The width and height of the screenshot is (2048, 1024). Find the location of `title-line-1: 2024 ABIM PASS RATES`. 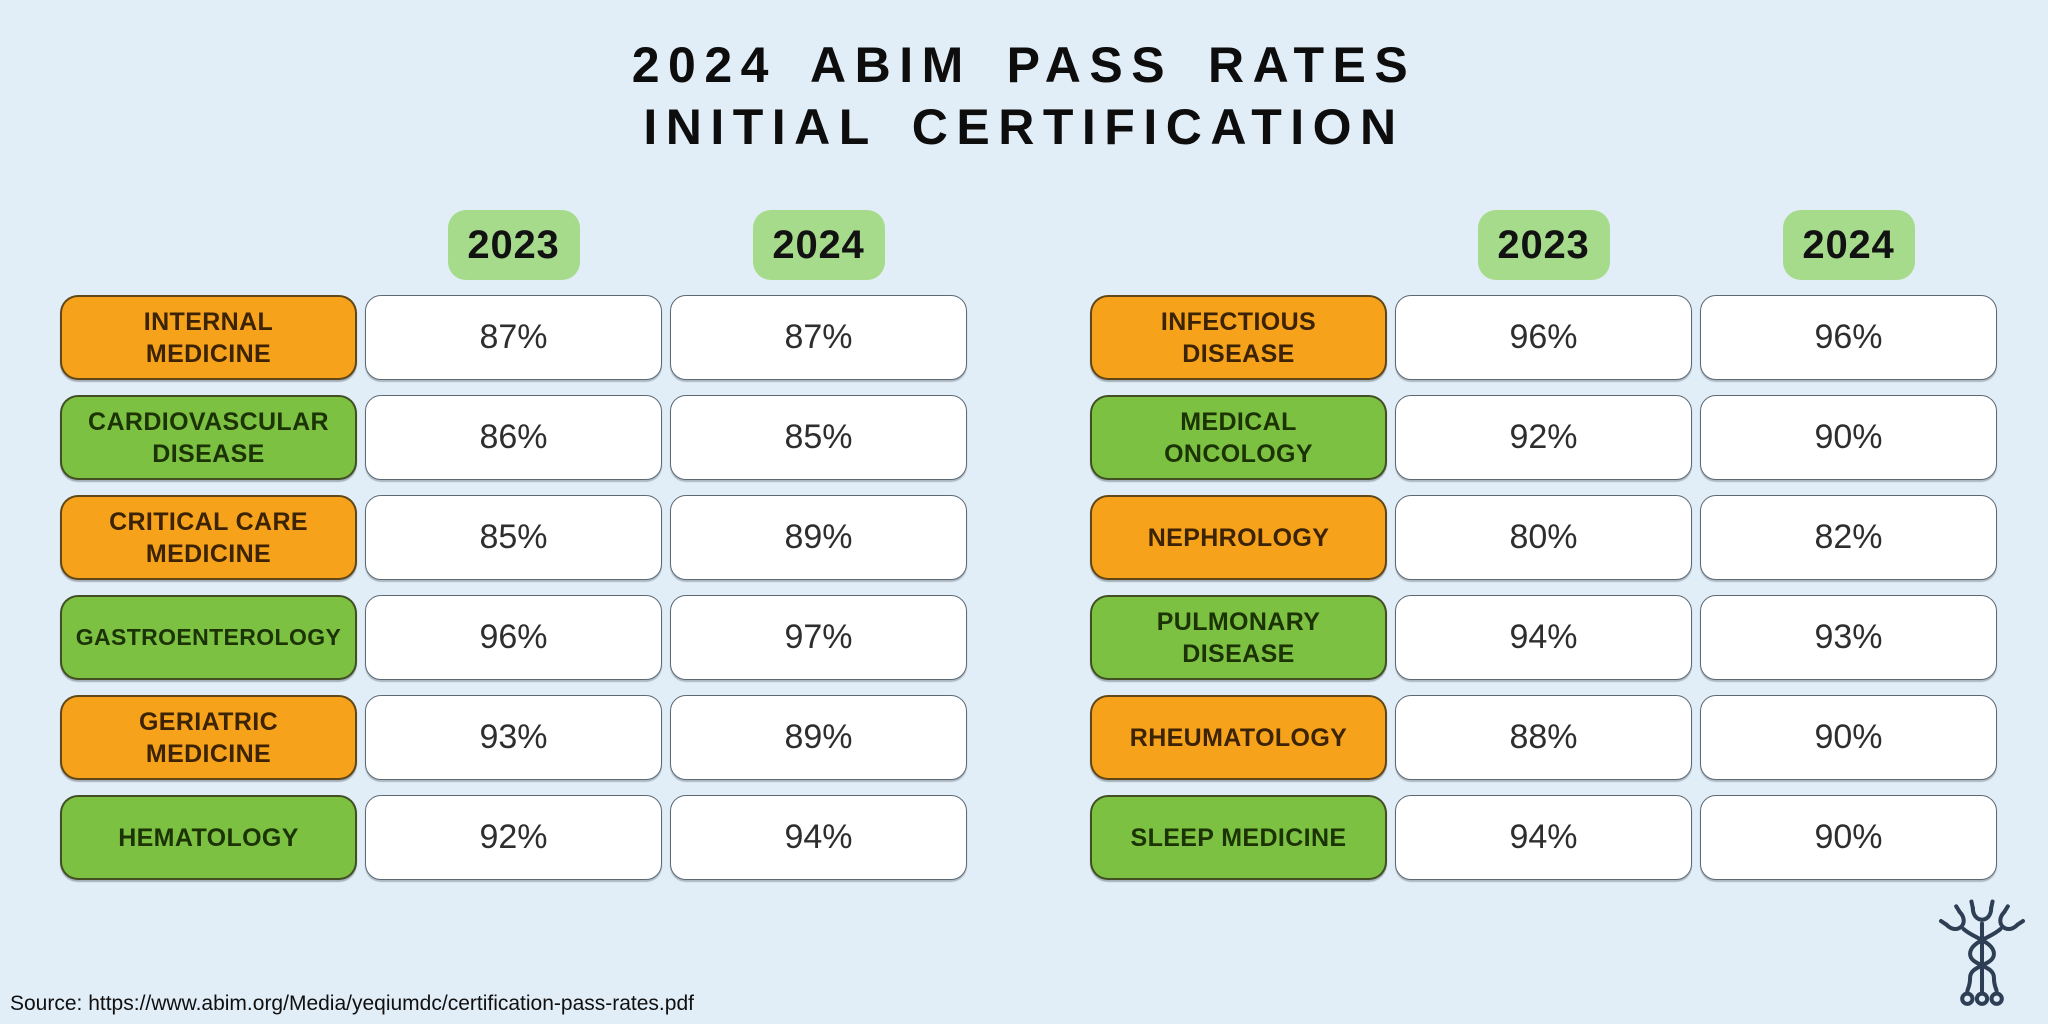

title-line-1: 2024 ABIM PASS RATES is located at coordinates (1024, 65).